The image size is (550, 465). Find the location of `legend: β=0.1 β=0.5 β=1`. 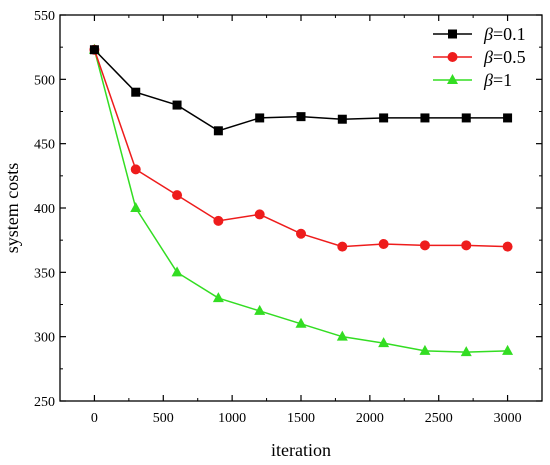

legend: β=0.1 β=0.5 β=1 is located at coordinates (479, 57).